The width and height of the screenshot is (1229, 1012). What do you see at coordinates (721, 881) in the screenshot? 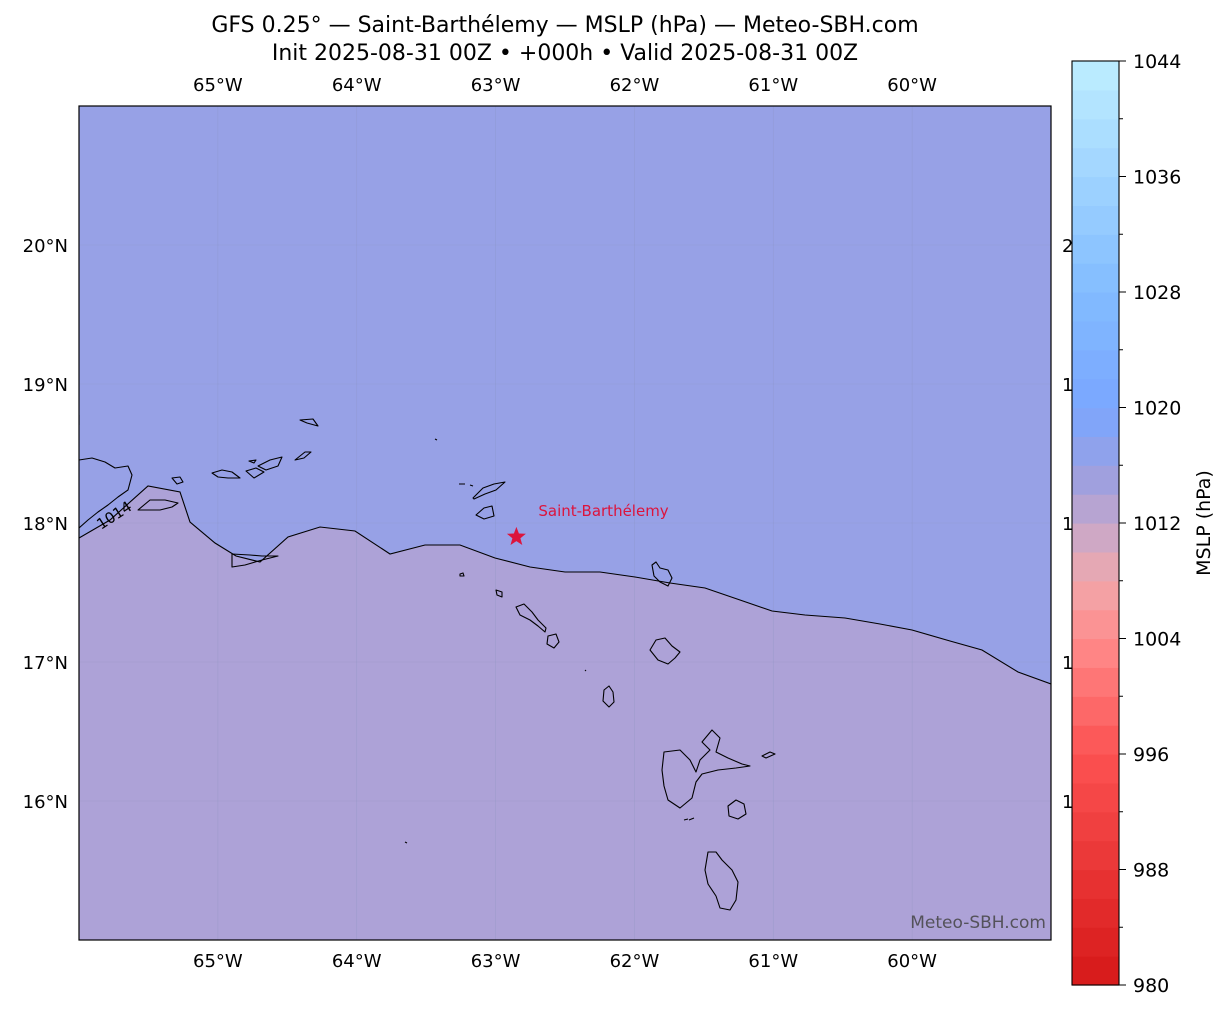
I see `coast-dominica` at bounding box center [721, 881].